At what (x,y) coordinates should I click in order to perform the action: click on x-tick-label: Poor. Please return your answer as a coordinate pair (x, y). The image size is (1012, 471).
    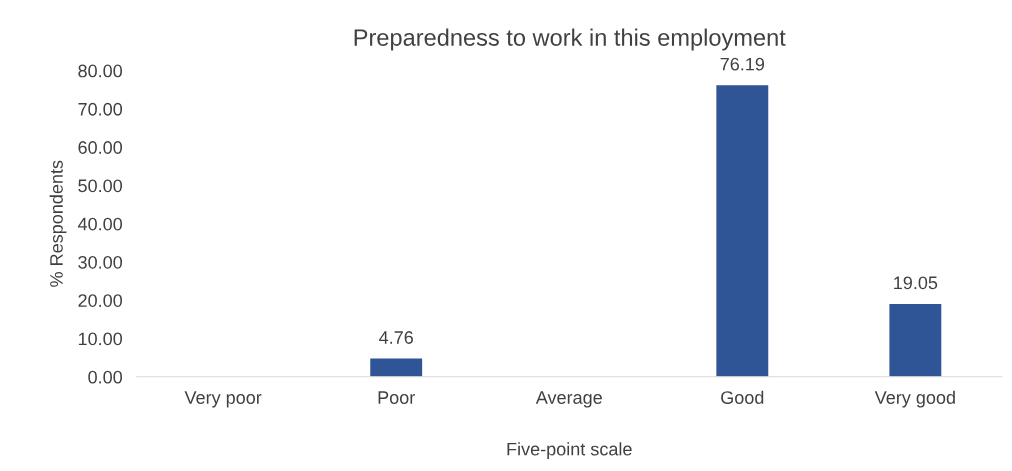
    Looking at the image, I should click on (396, 397).